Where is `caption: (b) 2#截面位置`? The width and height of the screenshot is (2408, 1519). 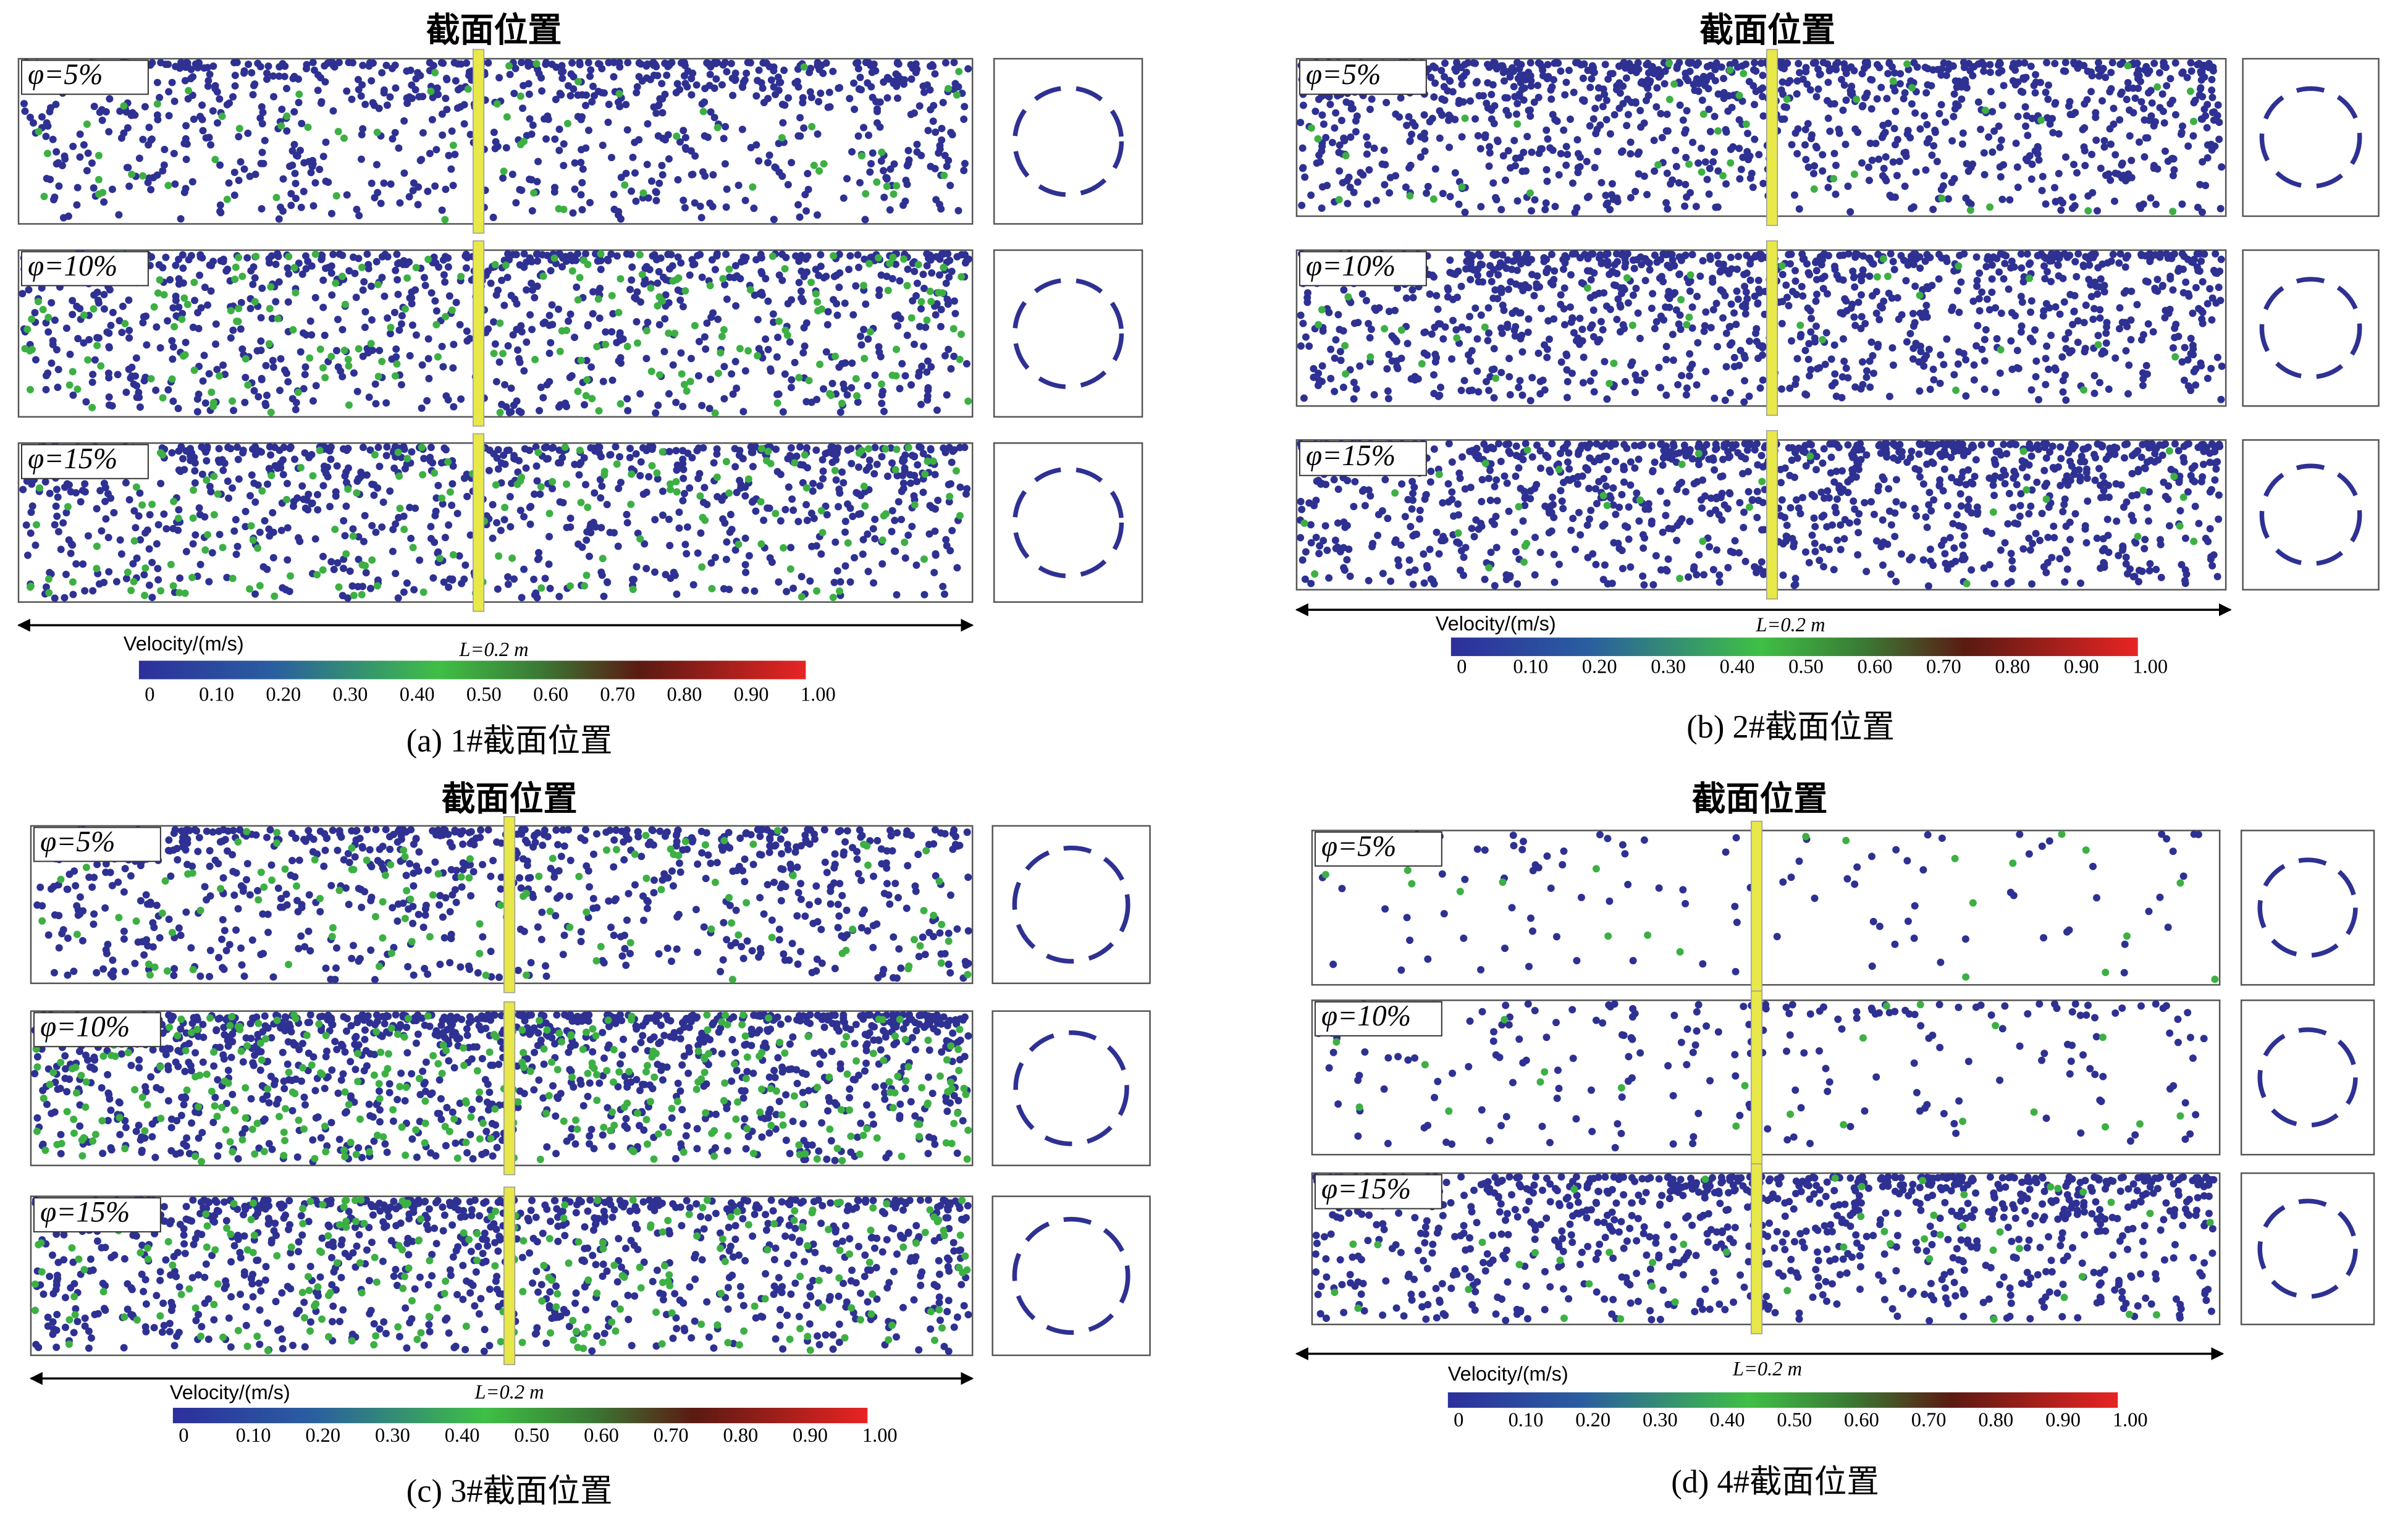 caption: (b) 2#截面位置 is located at coordinates (1790, 727).